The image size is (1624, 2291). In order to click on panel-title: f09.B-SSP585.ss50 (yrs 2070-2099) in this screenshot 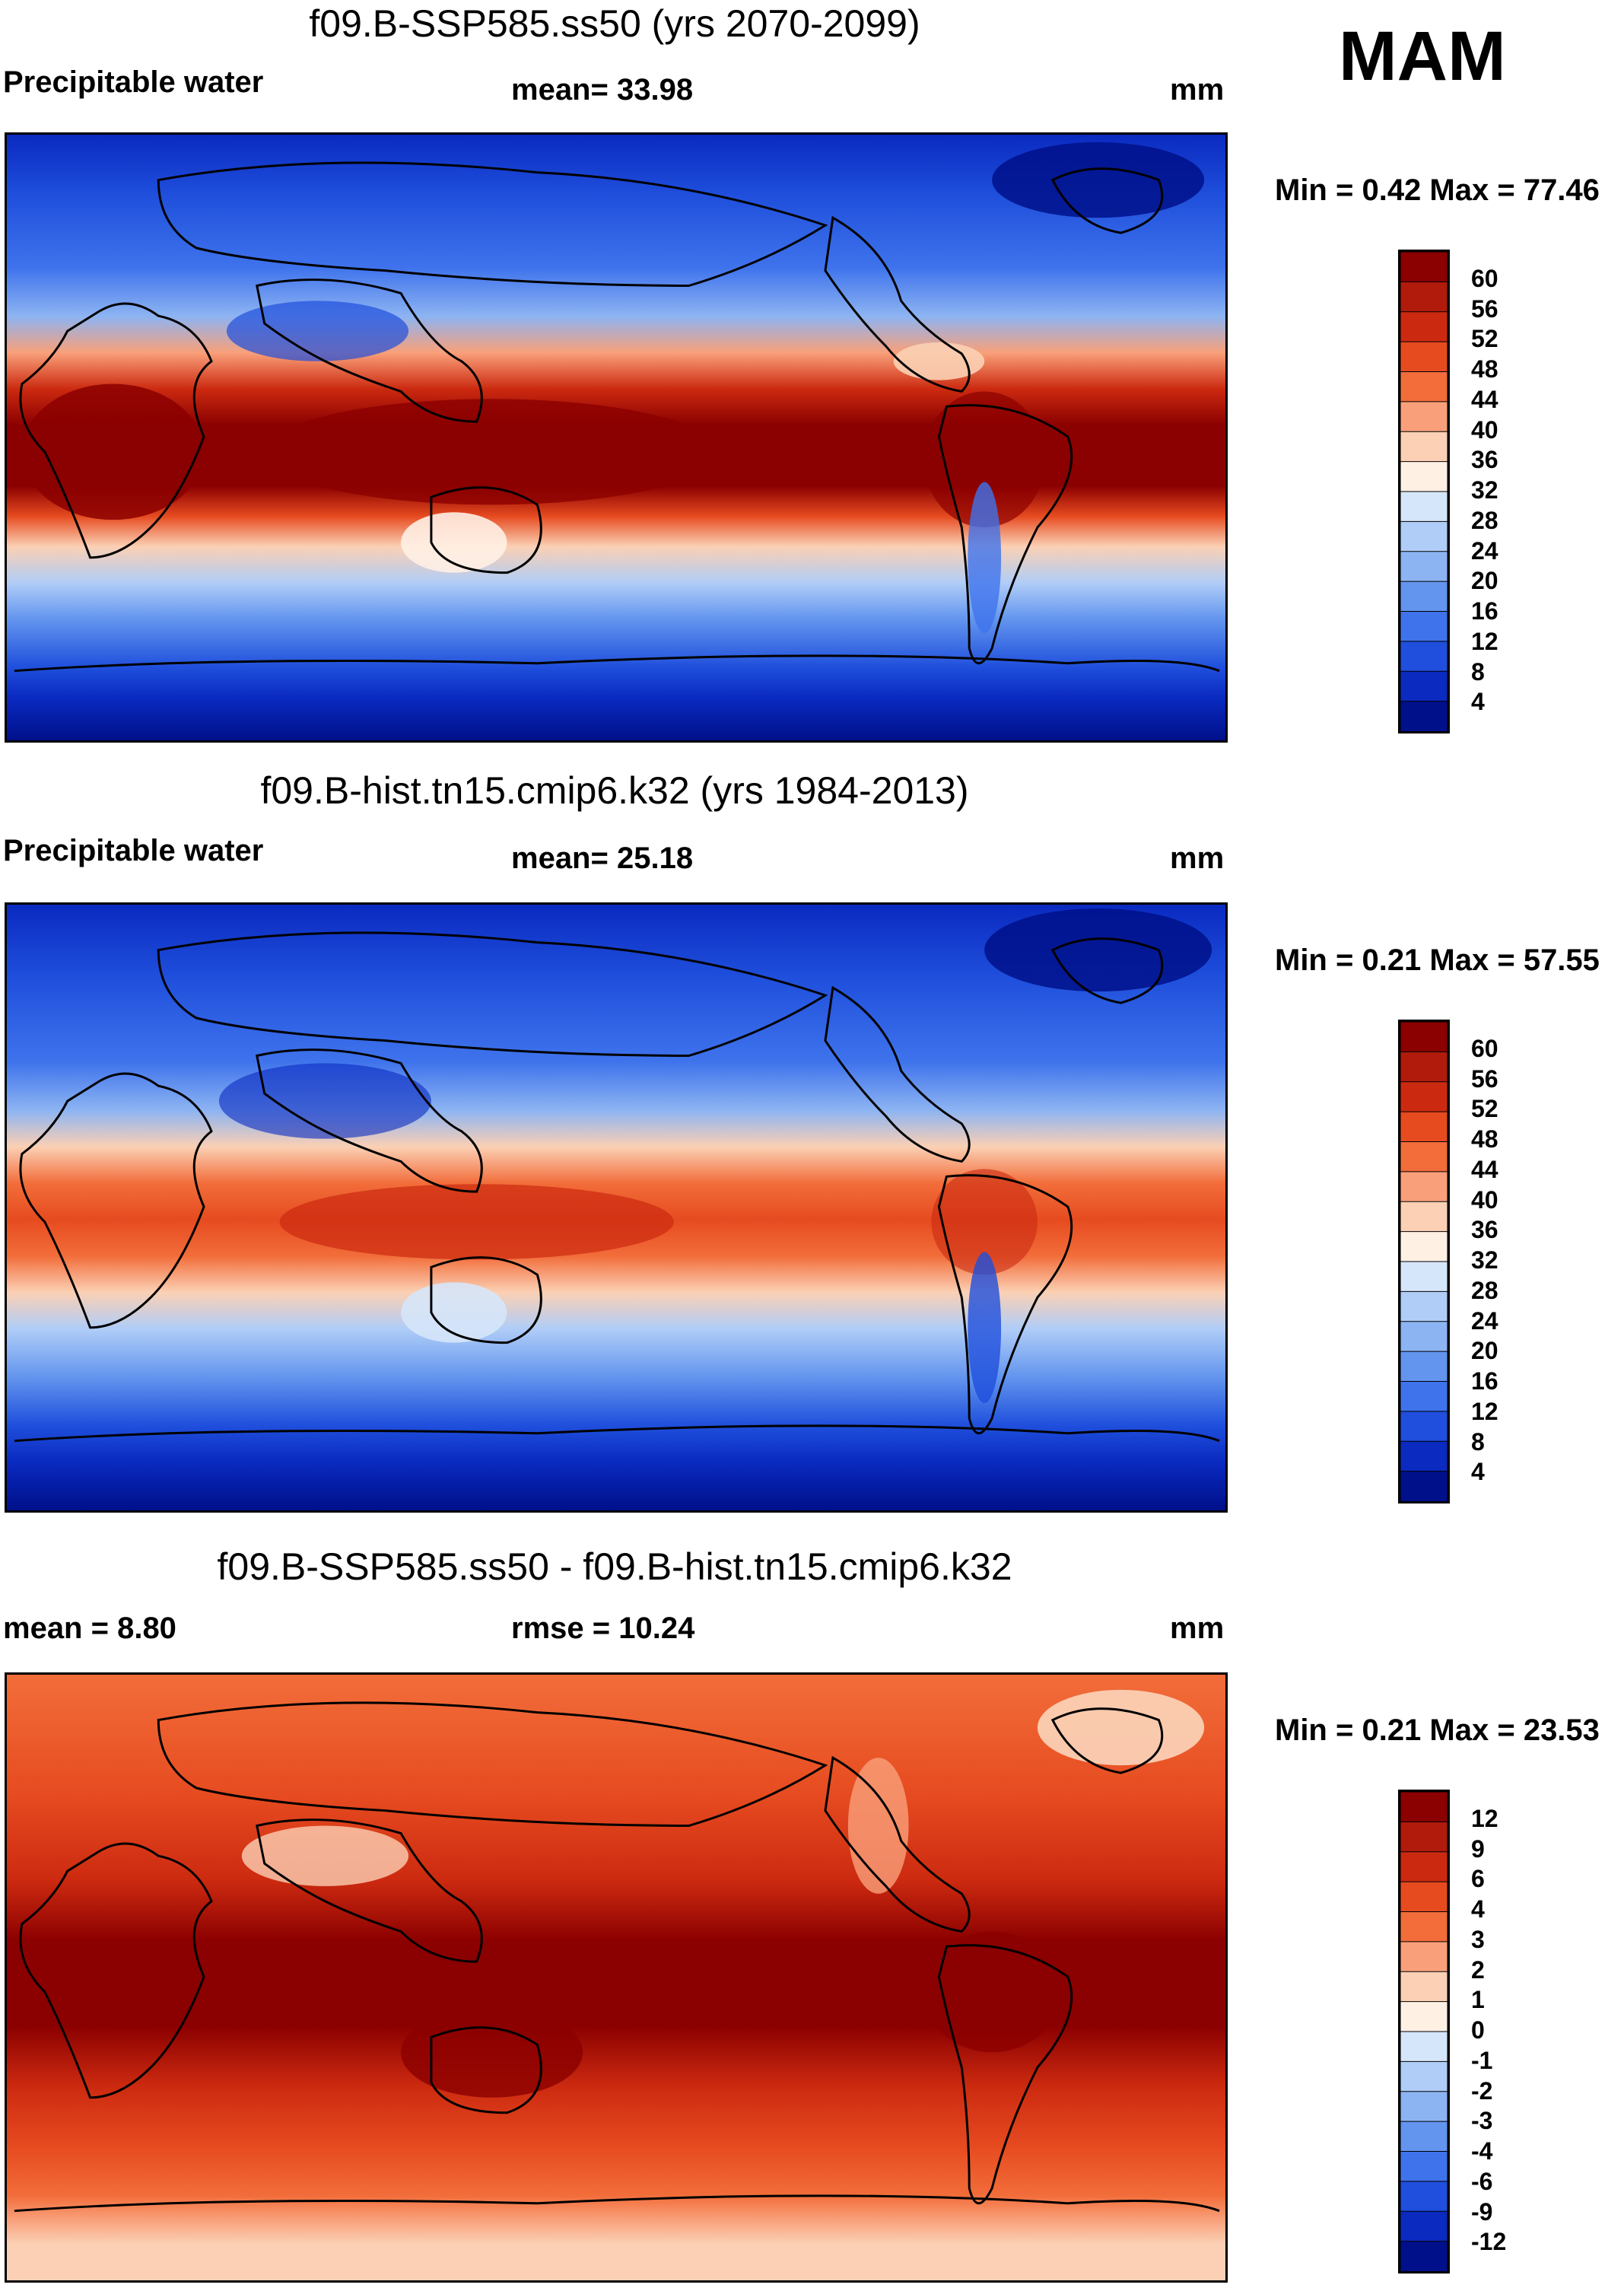, I will do `click(614, 23)`.